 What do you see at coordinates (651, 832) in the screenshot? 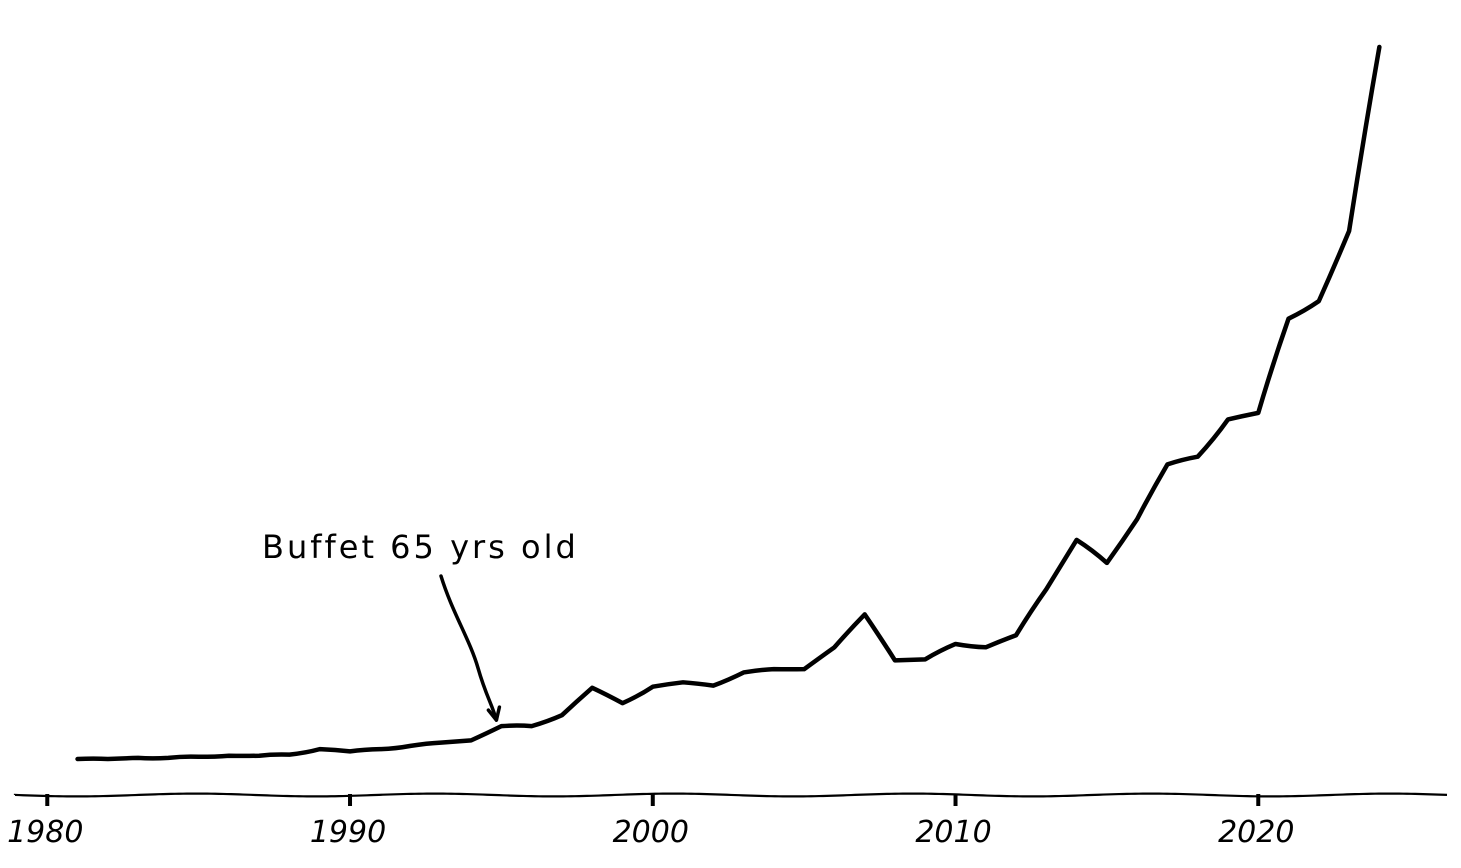
I see `x-tick-label: 2000` at bounding box center [651, 832].